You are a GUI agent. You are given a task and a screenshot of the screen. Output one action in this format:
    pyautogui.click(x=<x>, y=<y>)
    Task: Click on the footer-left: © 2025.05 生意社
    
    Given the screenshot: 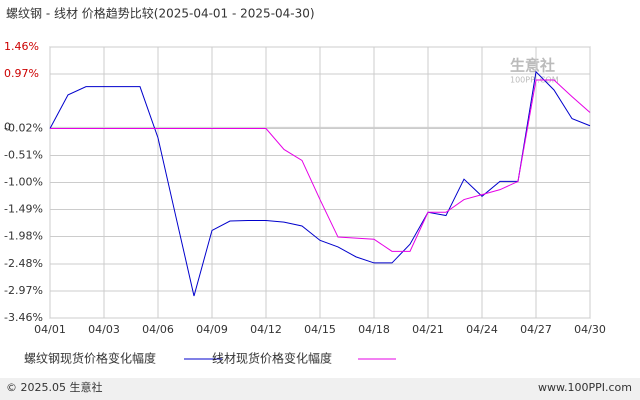 What is the action you would take?
    pyautogui.click(x=54, y=387)
    